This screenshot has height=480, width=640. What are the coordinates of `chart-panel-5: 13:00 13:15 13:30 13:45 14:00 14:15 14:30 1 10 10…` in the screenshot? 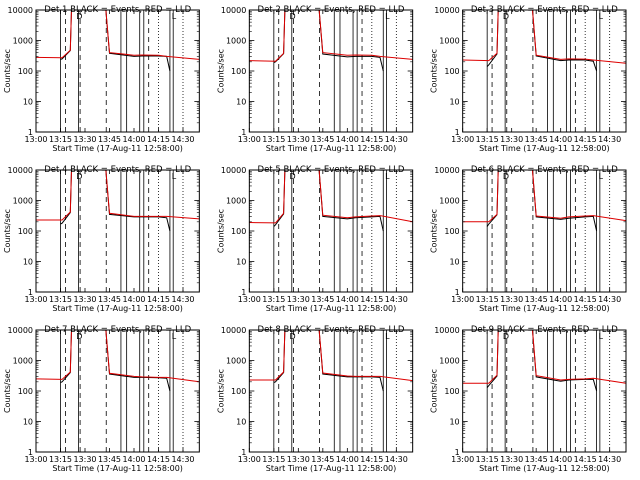 It's located at (315, 239).